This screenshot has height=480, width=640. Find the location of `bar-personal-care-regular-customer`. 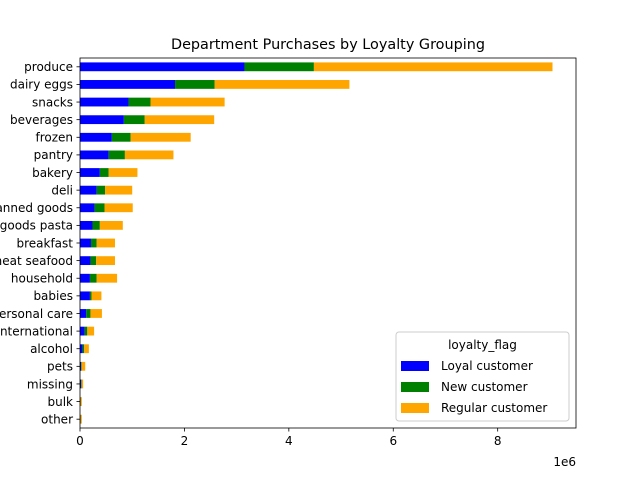

bar-personal-care-regular-customer is located at coordinates (96, 313).